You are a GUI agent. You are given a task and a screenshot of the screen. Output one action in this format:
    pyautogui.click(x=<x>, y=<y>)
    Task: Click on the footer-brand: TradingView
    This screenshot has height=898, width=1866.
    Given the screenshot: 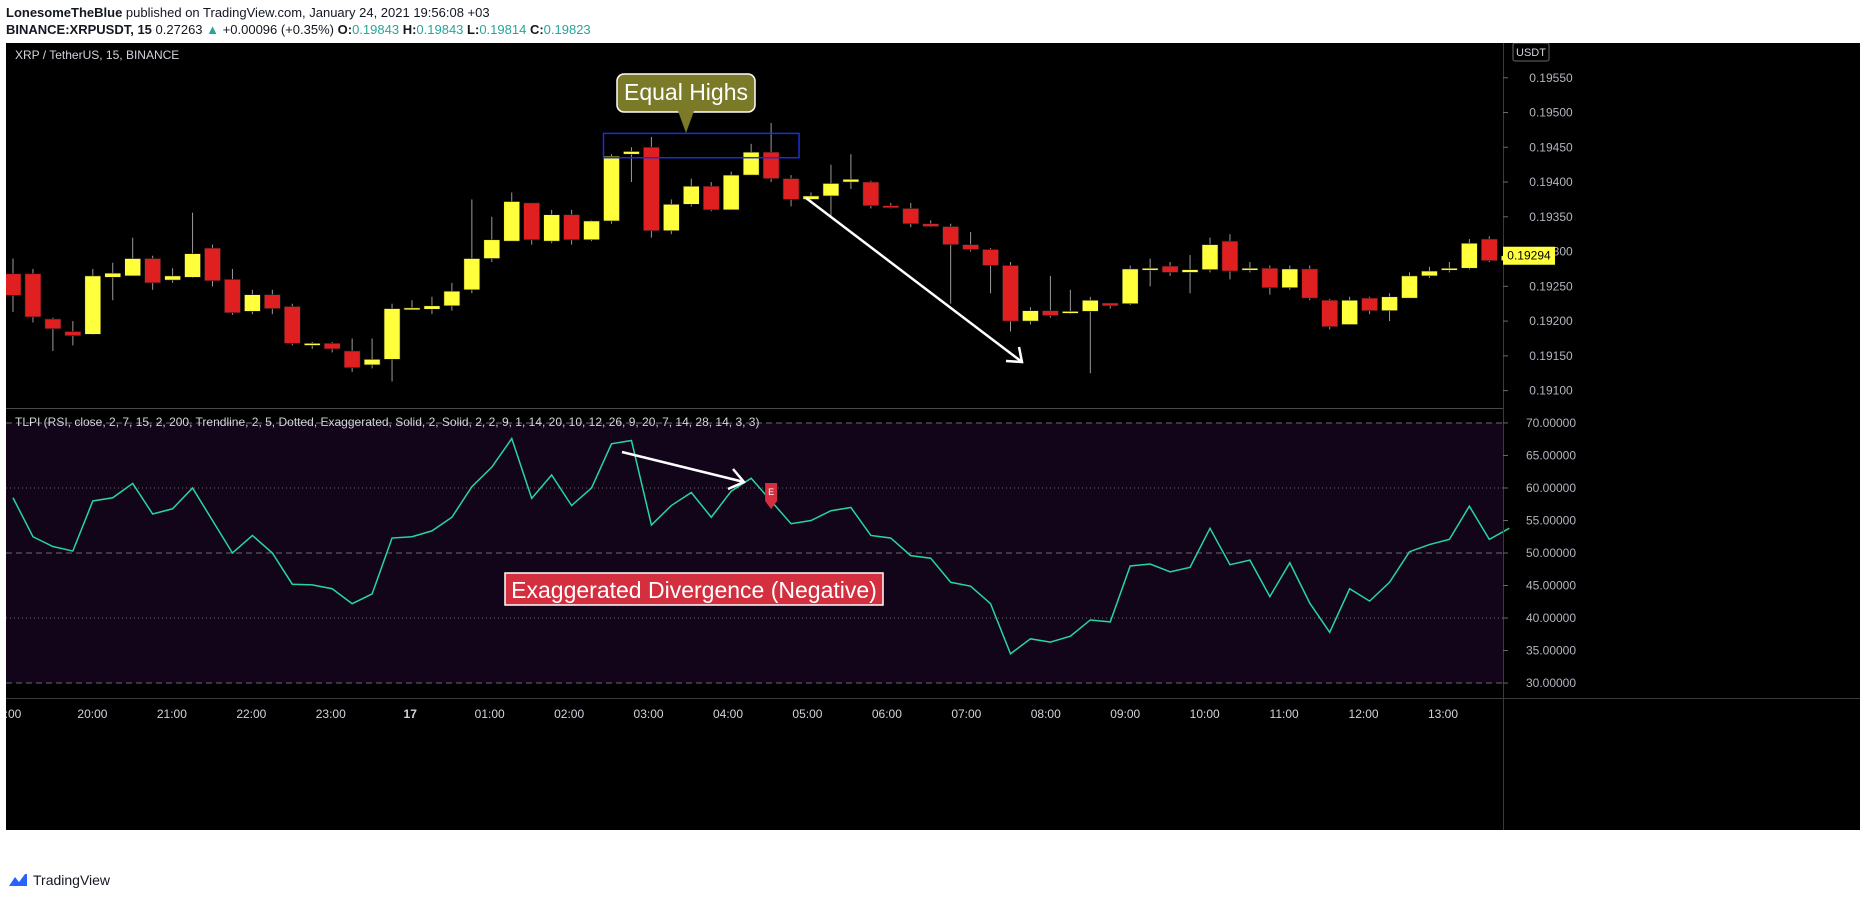 What is the action you would take?
    pyautogui.click(x=72, y=880)
    